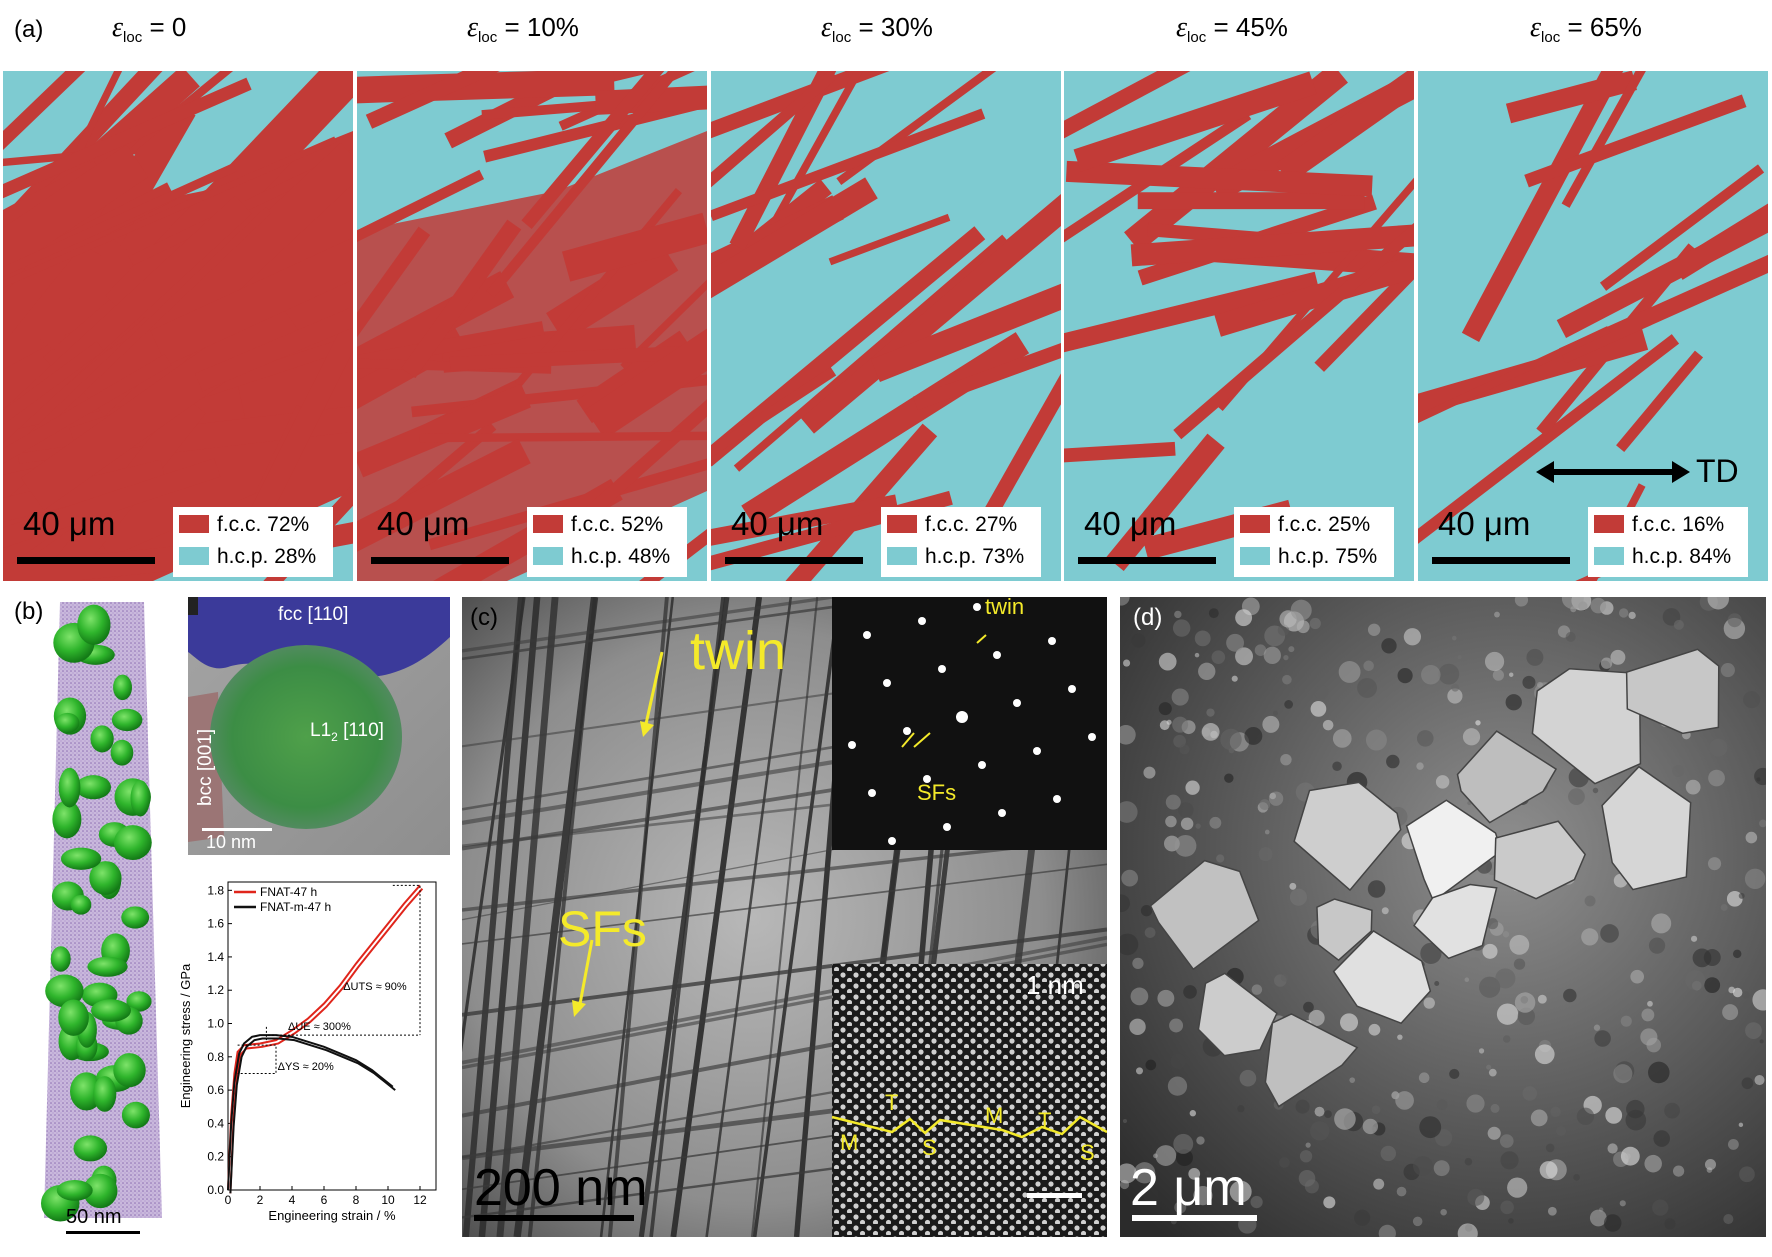 The image size is (1772, 1257). Describe the element at coordinates (347, 732) in the screenshot. I see `tem-l12-label: L12 [110]` at that location.